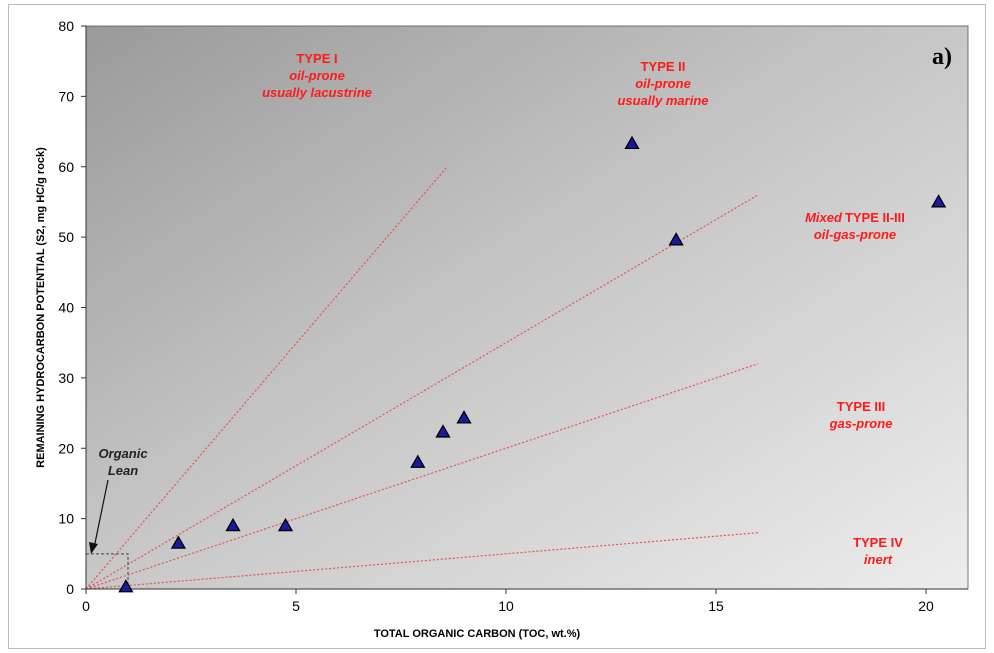 This screenshot has height=653, width=994. Describe the element at coordinates (66, 167) in the screenshot. I see `y-tick-label: 60` at that location.